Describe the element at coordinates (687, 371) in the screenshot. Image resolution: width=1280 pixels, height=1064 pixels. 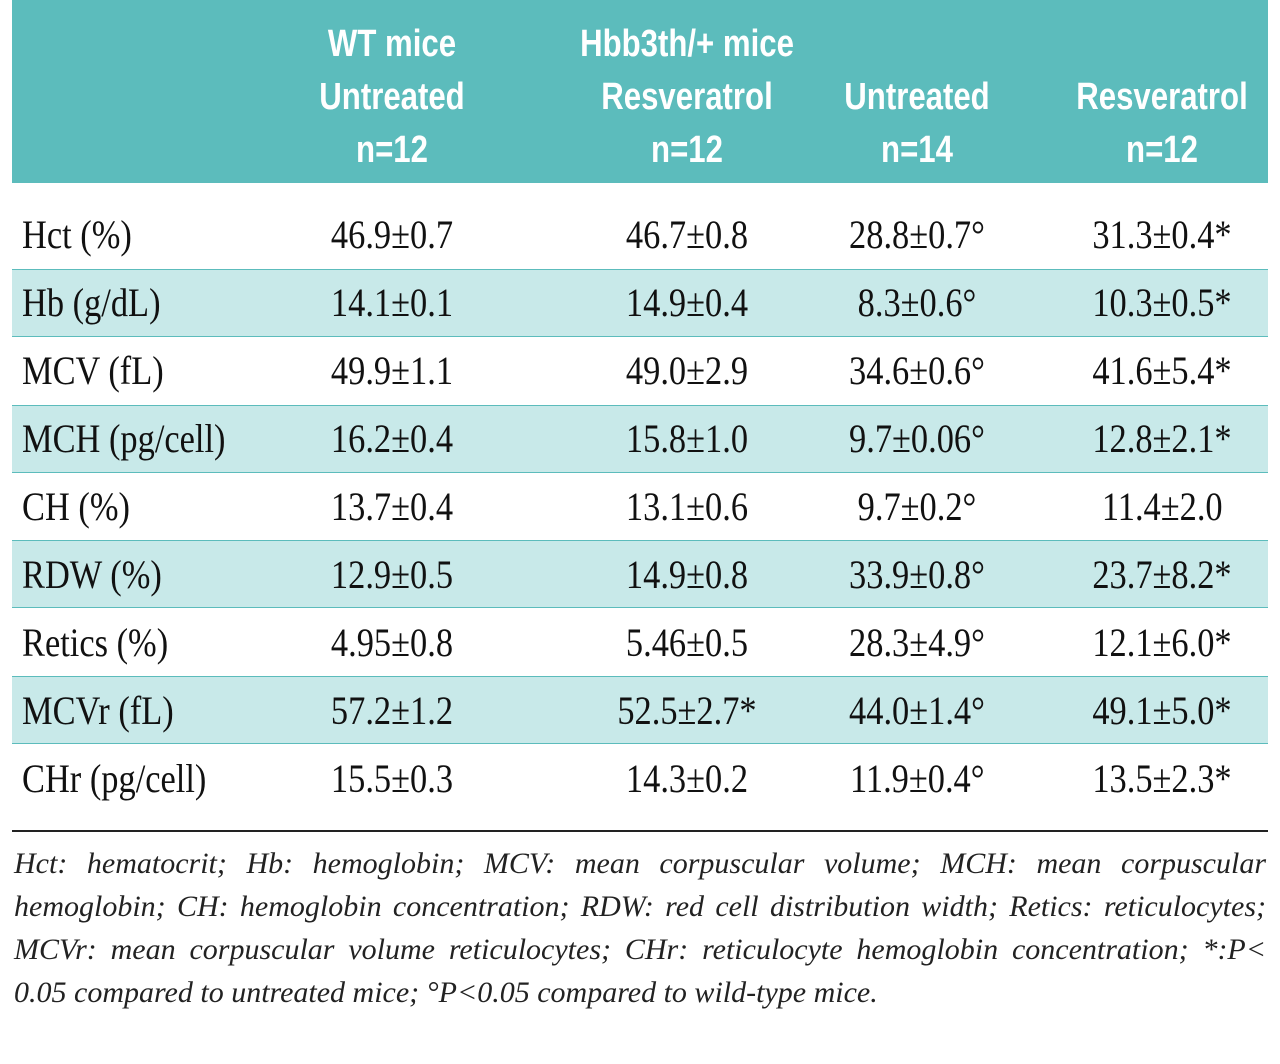
I see `cell-value: 49.0±2.9` at that location.